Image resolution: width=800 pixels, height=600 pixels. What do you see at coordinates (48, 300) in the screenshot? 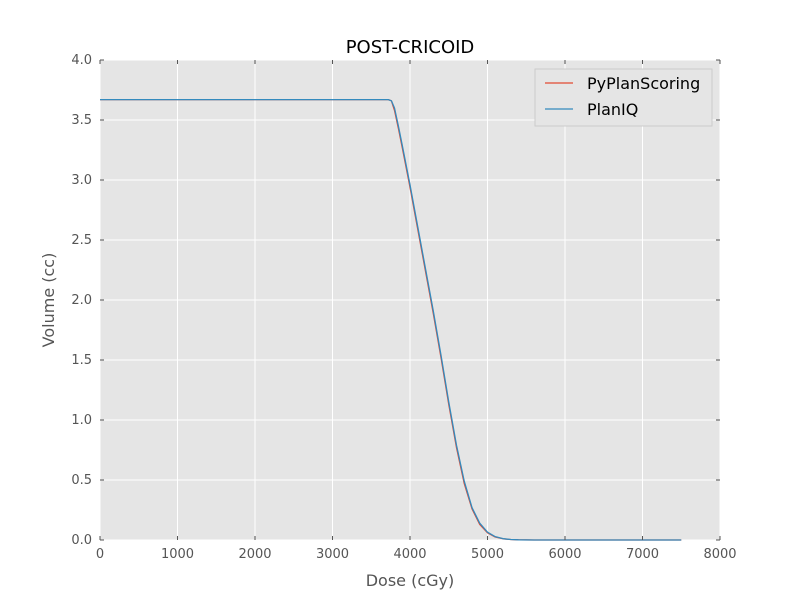
I see `y-axis-title: Volume (cc)` at bounding box center [48, 300].